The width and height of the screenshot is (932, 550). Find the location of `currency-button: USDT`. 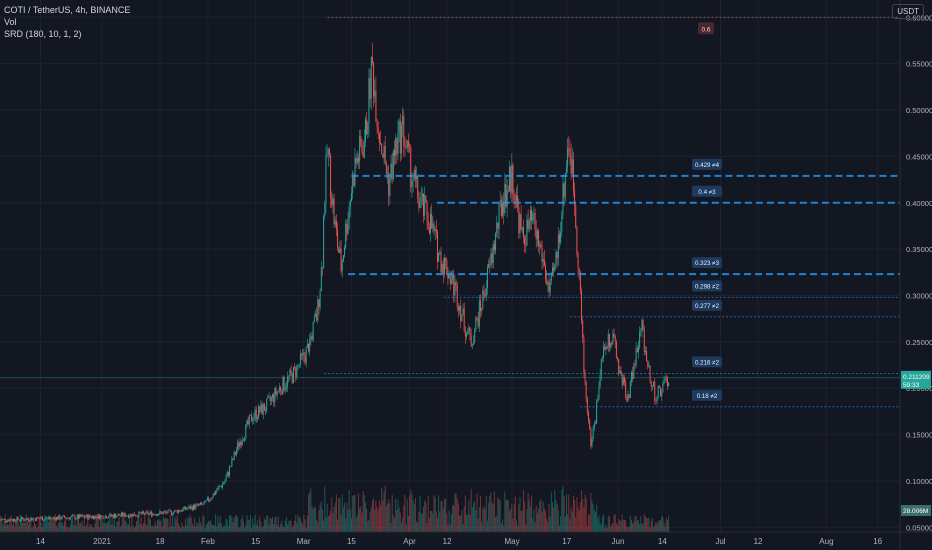

currency-button: USDT is located at coordinates (908, 11).